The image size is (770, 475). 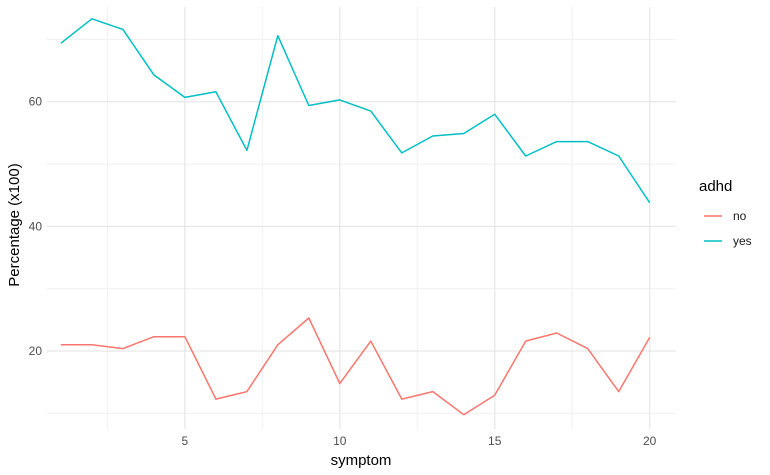 I want to click on legend: adhd no yes, so click(x=725, y=213).